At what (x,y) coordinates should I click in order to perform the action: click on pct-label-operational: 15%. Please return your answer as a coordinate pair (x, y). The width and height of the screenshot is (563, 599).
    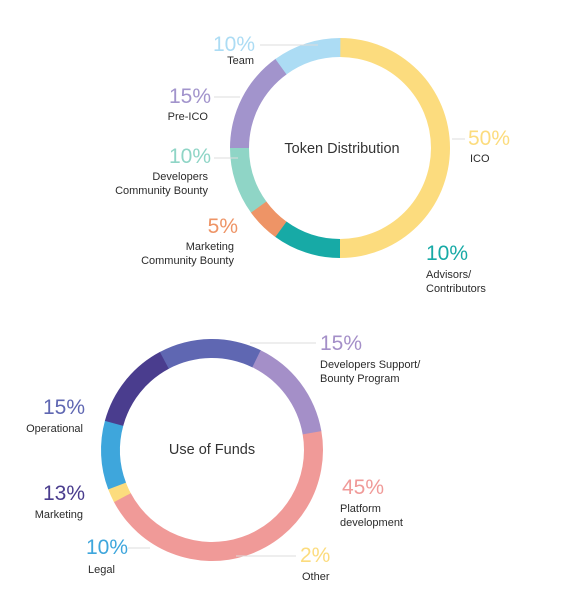
    Looking at the image, I should click on (64, 407).